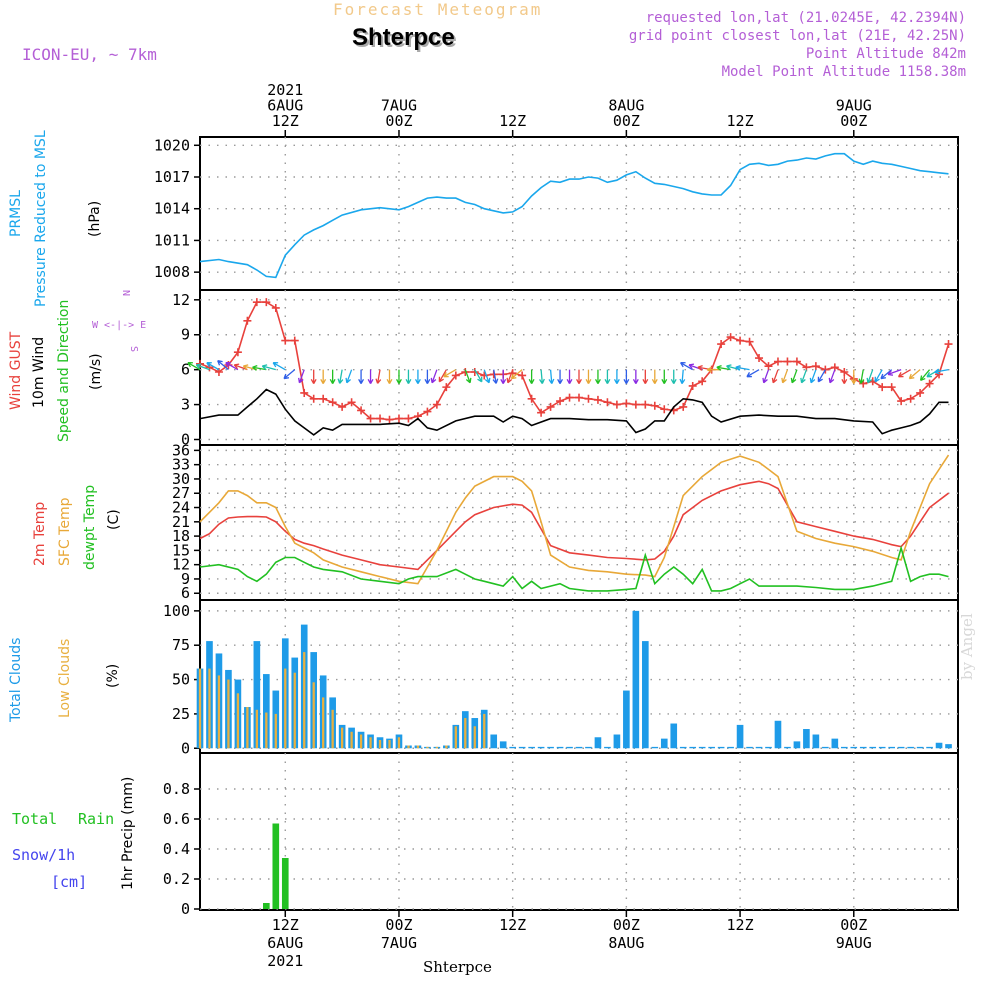 Image resolution: width=1000 pixels, height=1000 pixels. Describe the element at coordinates (39, 372) in the screenshot. I see `wind-10m-label: 10m Wind` at that location.